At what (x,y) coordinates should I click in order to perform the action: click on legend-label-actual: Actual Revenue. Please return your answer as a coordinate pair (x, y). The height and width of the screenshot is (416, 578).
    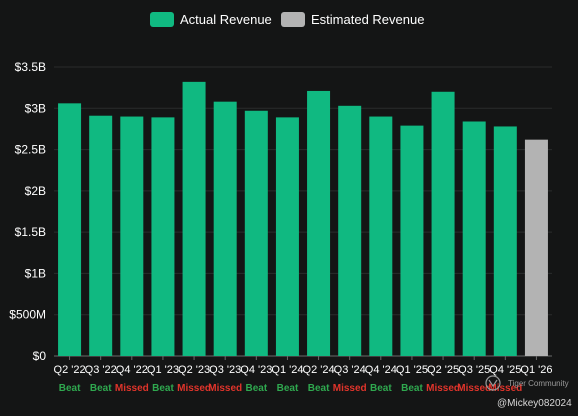
    Looking at the image, I should click on (226, 19).